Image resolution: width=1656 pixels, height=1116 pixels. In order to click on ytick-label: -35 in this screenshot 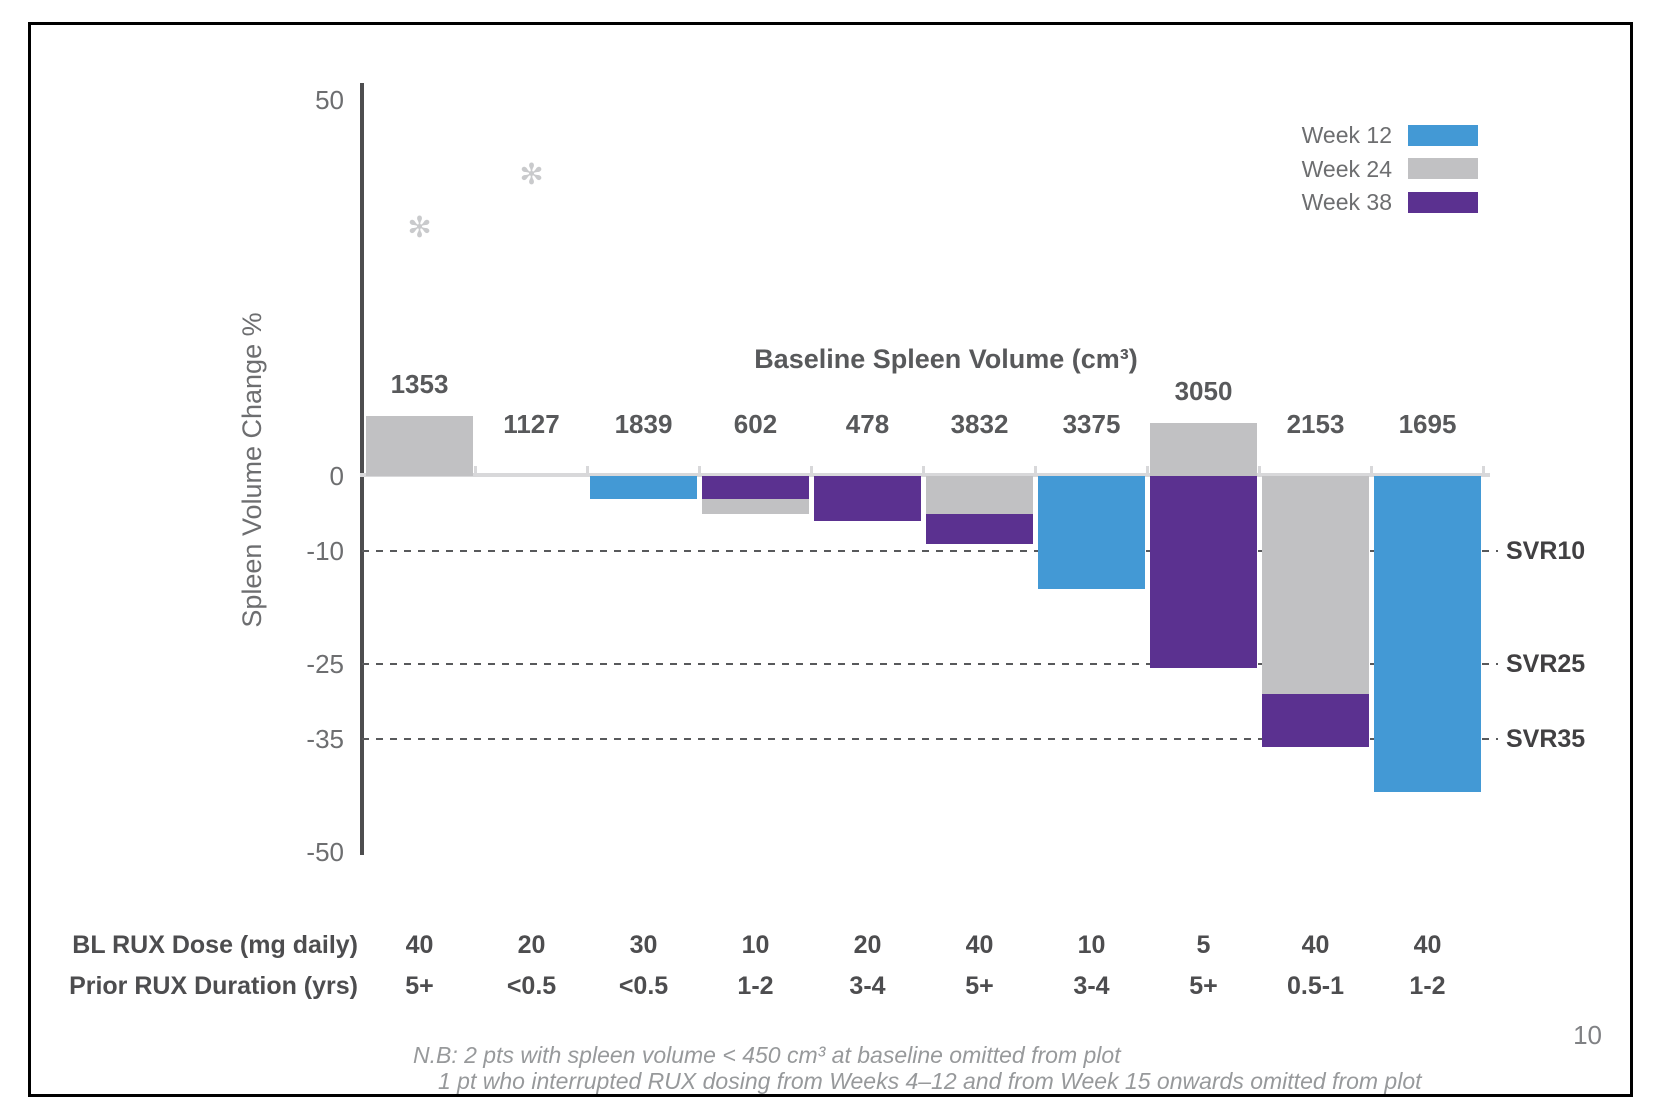, I will do `click(325, 739)`.